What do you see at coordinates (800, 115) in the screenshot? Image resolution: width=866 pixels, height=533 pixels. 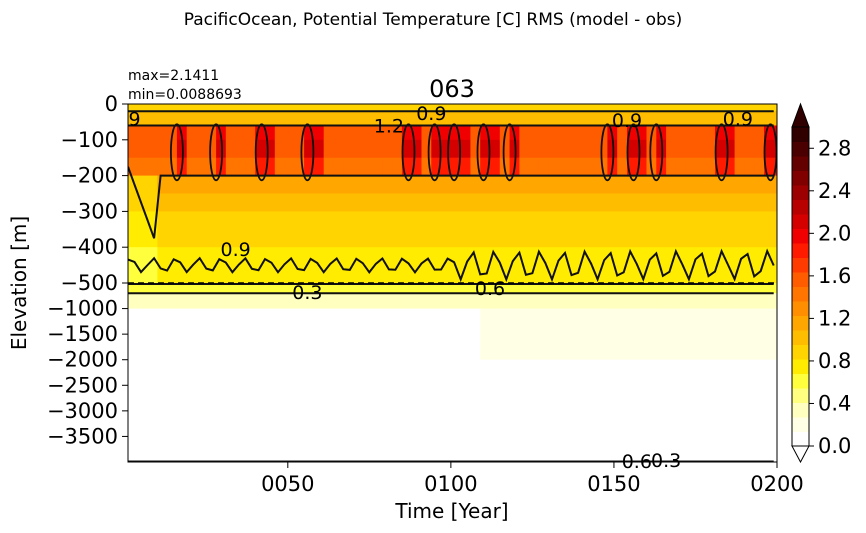 I see `colorbar-extend-max` at bounding box center [800, 115].